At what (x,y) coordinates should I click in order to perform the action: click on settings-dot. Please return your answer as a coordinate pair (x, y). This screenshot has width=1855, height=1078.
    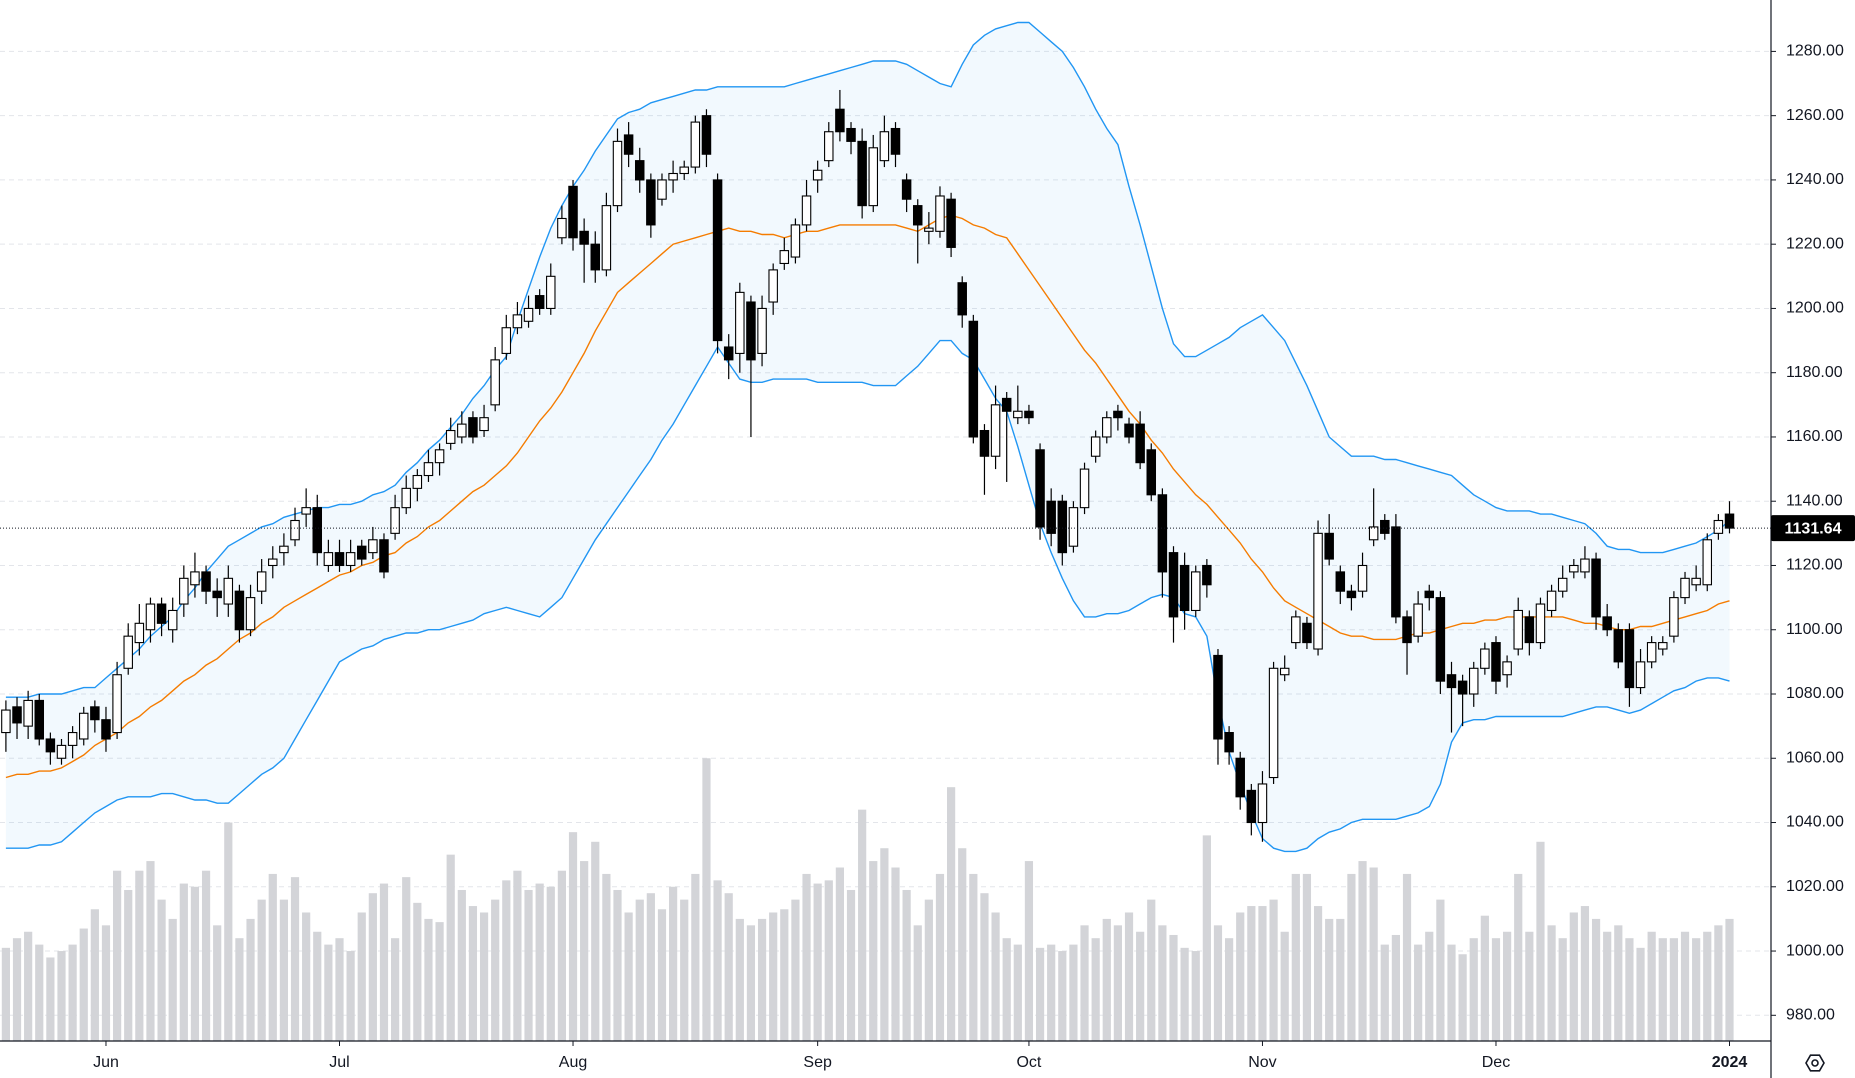
    Looking at the image, I should click on (1815, 1063).